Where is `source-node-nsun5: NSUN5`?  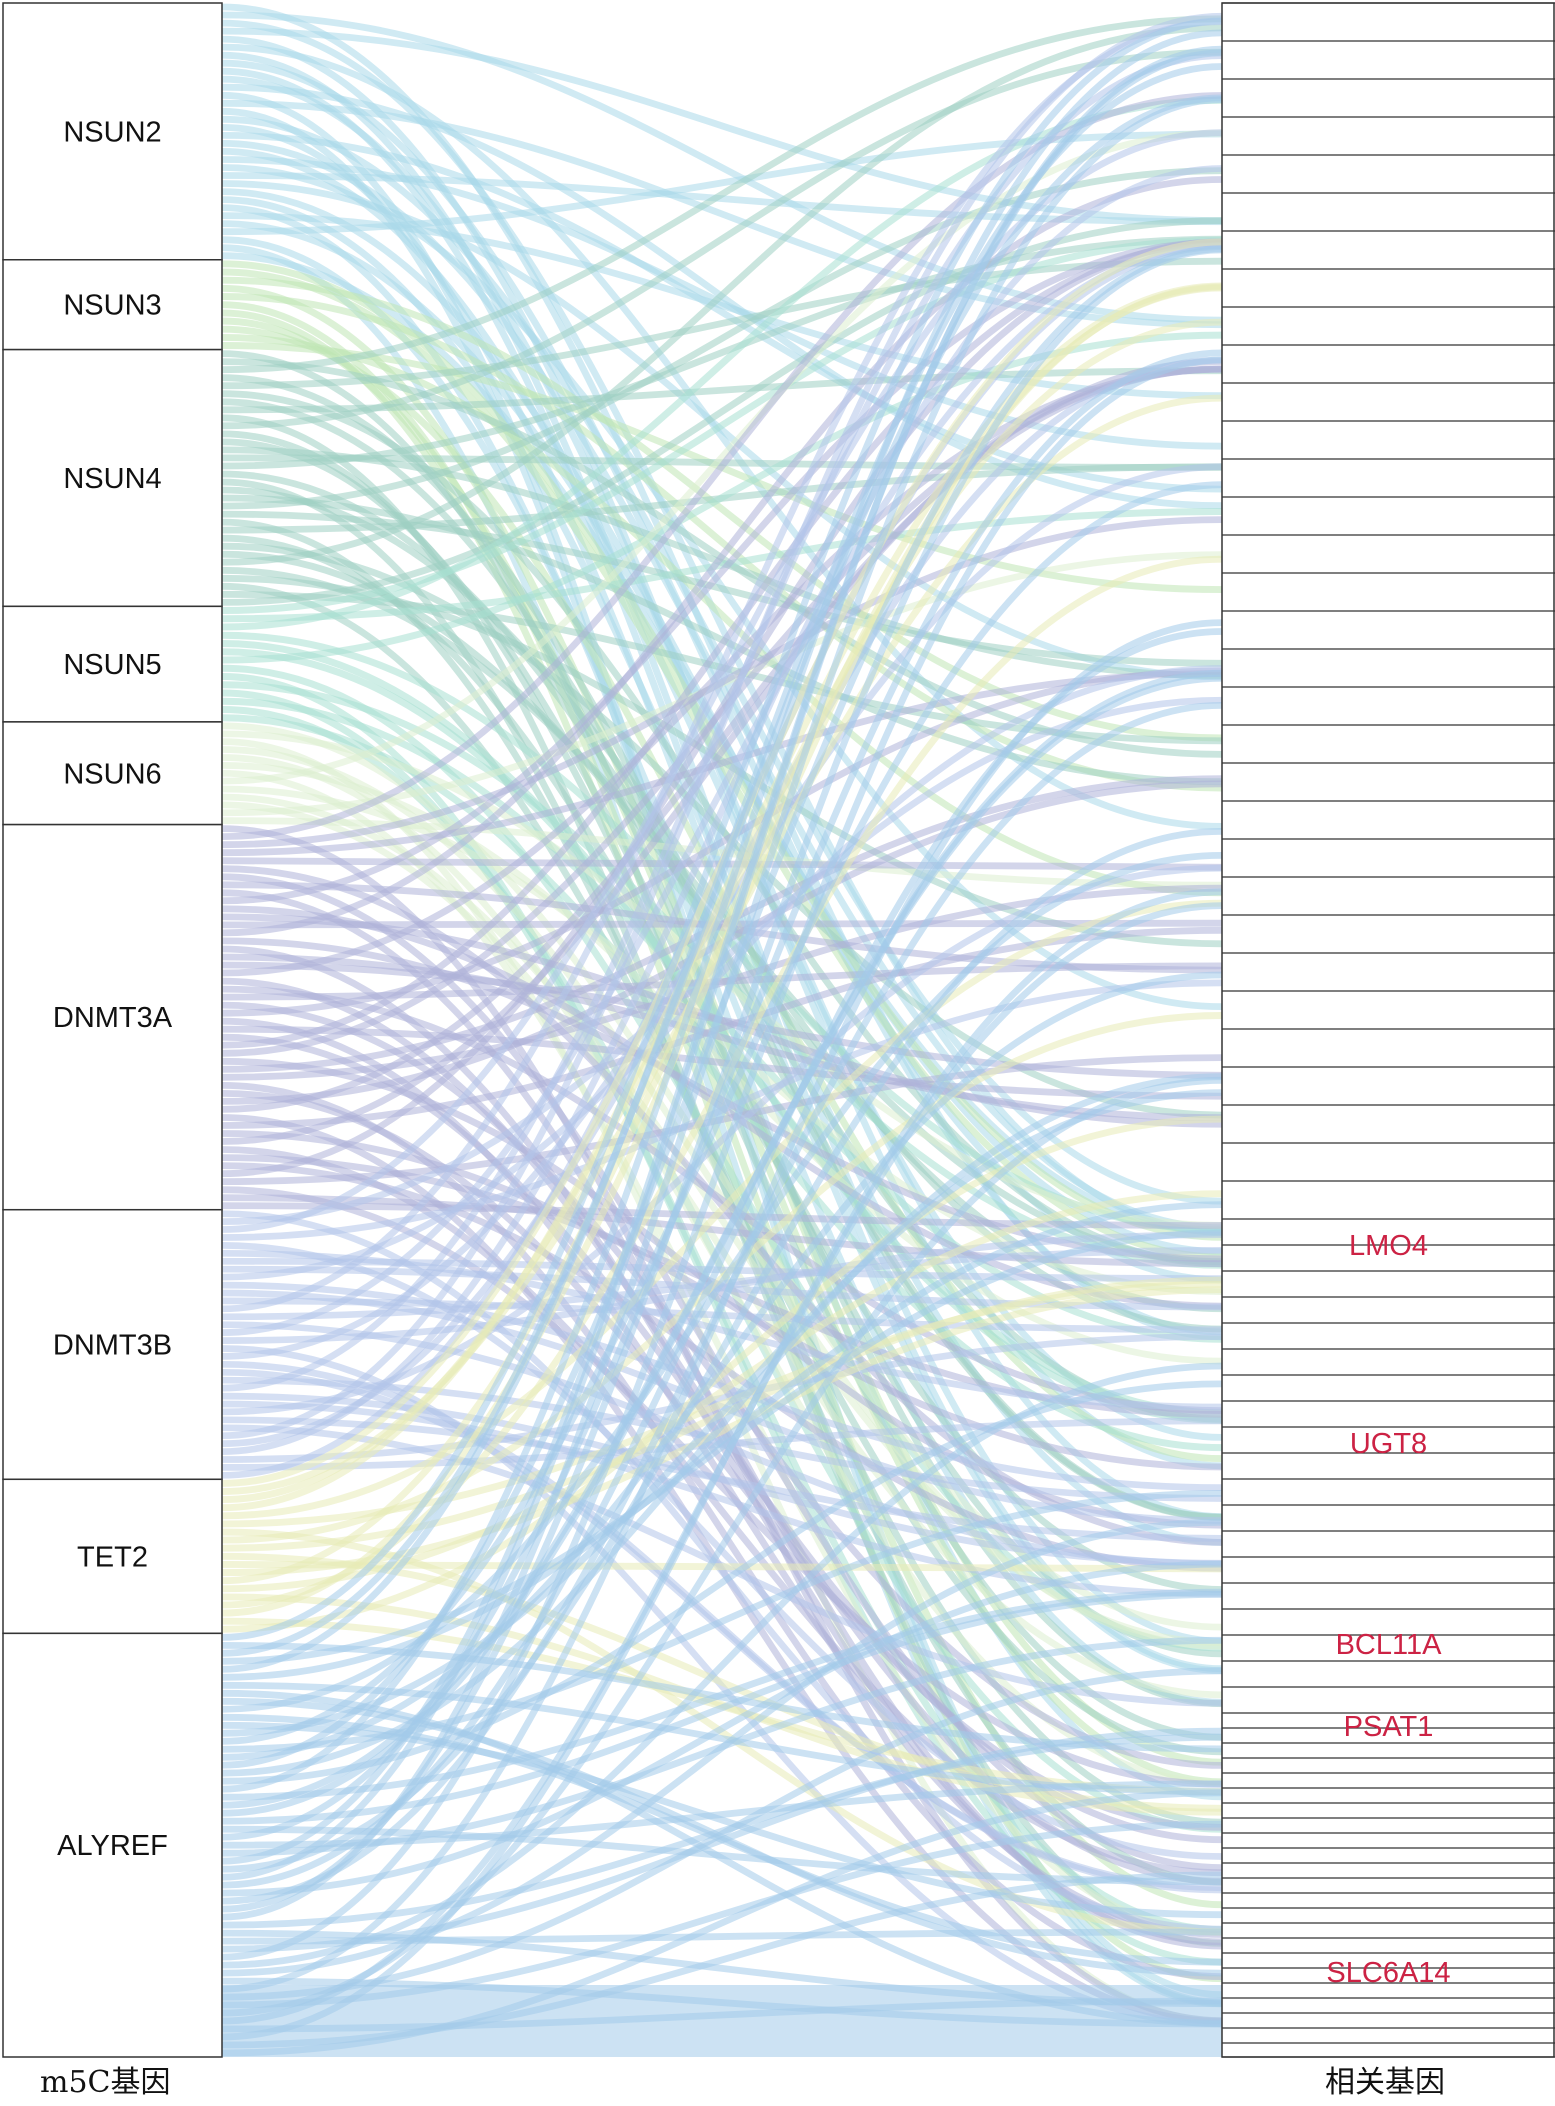
source-node-nsun5: NSUN5 is located at coordinates (112, 664).